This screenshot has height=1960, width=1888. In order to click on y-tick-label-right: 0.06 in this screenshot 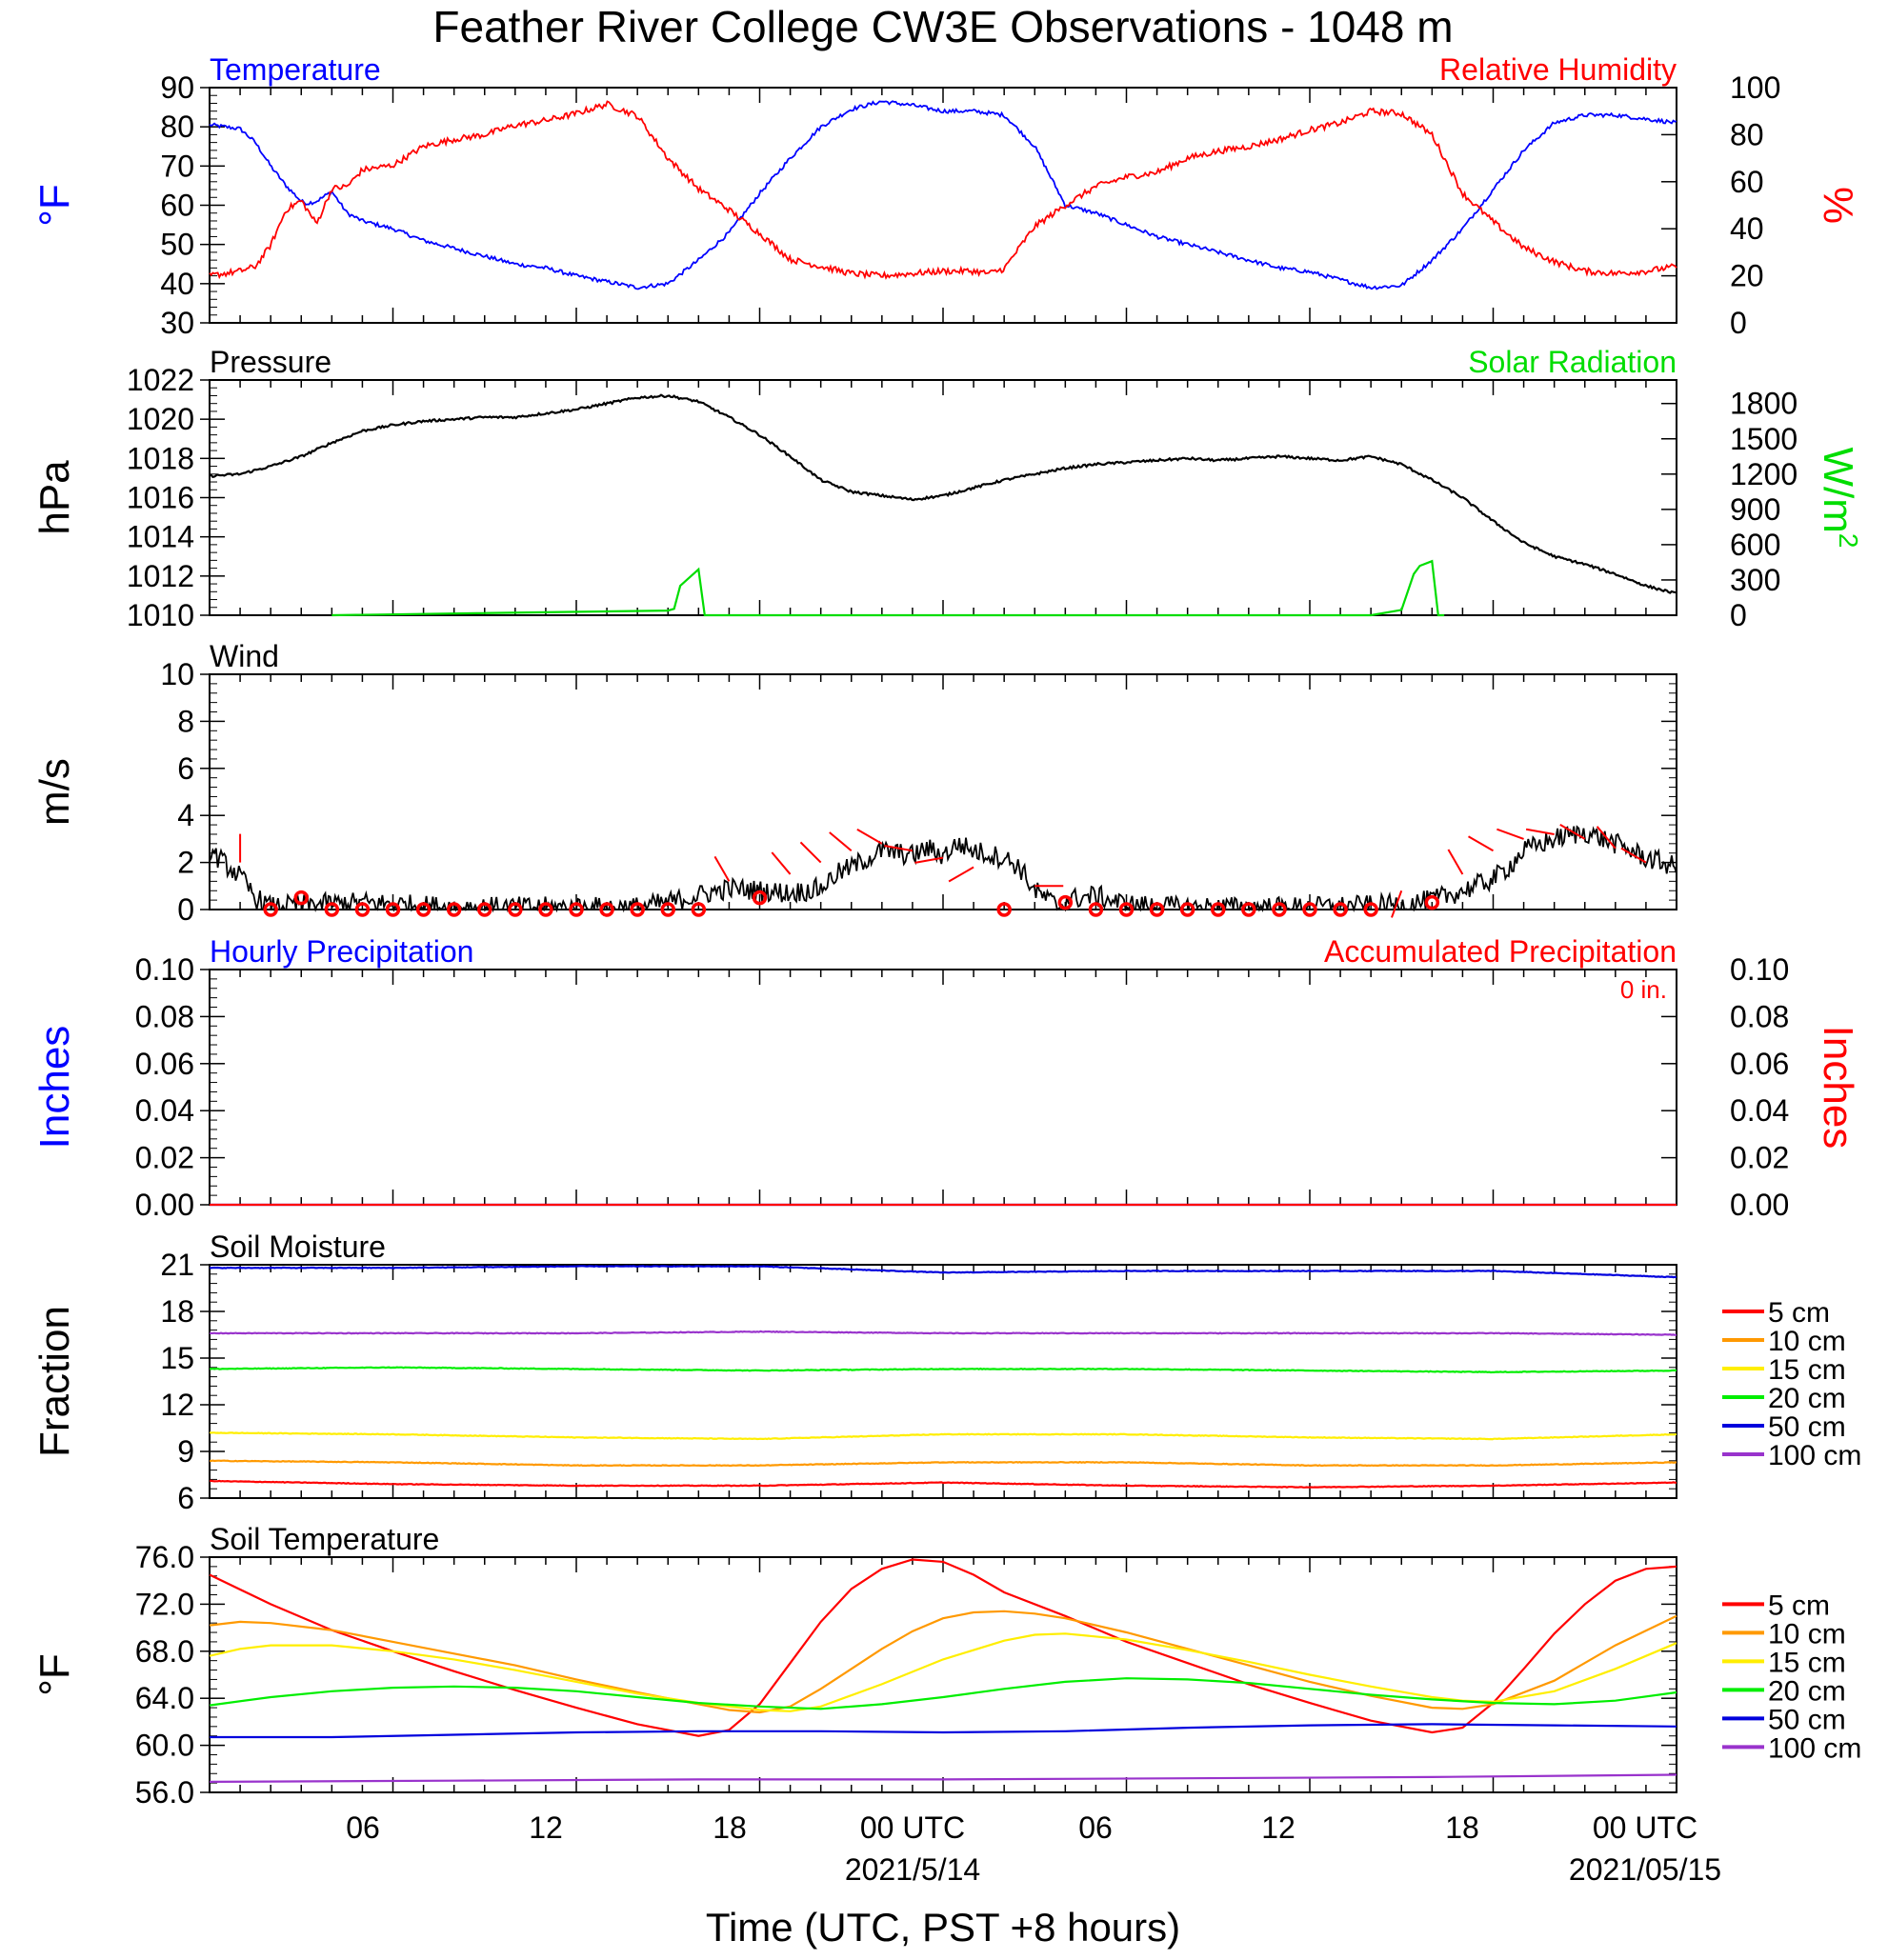, I will do `click(1759, 1064)`.